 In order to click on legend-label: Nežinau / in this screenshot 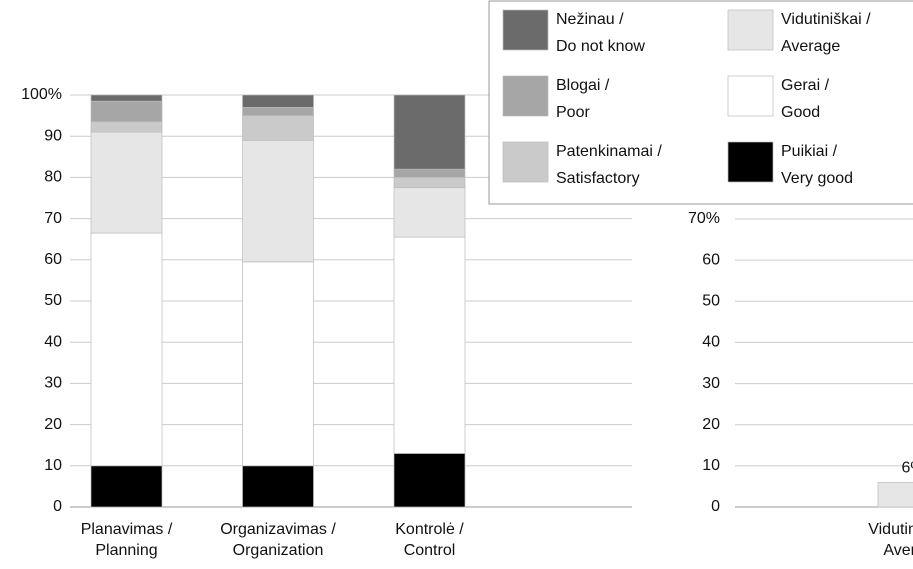, I will do `click(590, 19)`.